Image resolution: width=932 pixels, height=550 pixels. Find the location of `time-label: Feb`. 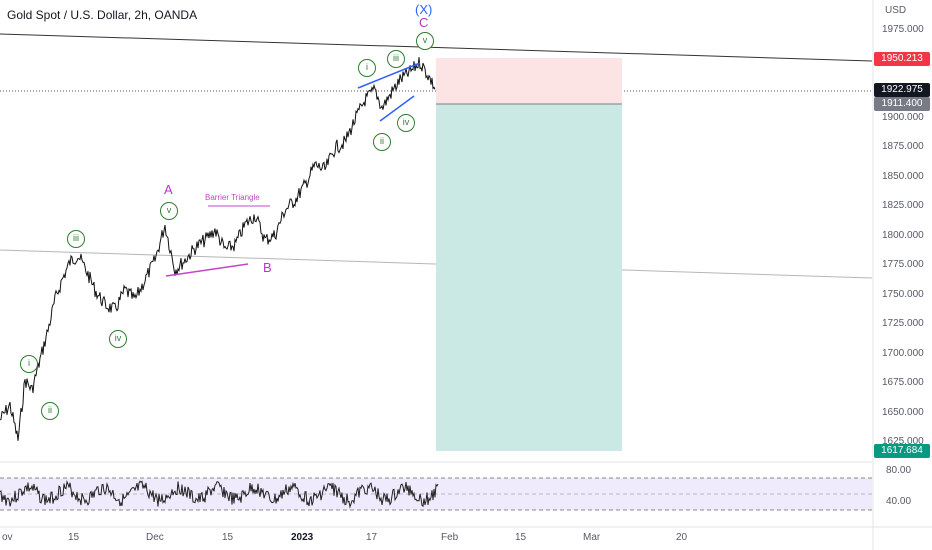

time-label: Feb is located at coordinates (450, 537).